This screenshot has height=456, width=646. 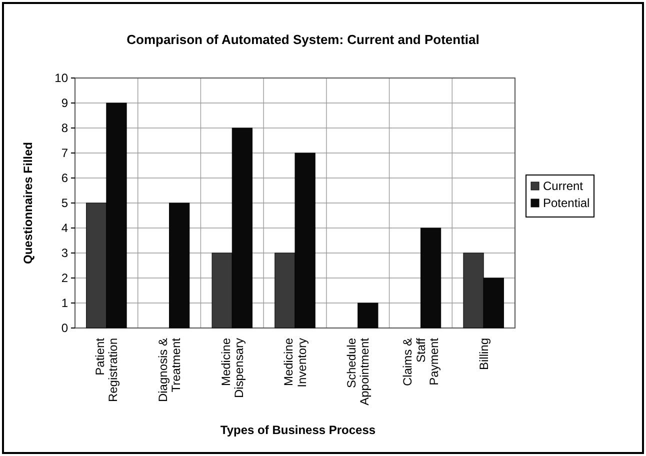 I want to click on chart-title: Comparison of Automated System: Current and Potential, so click(x=303, y=39).